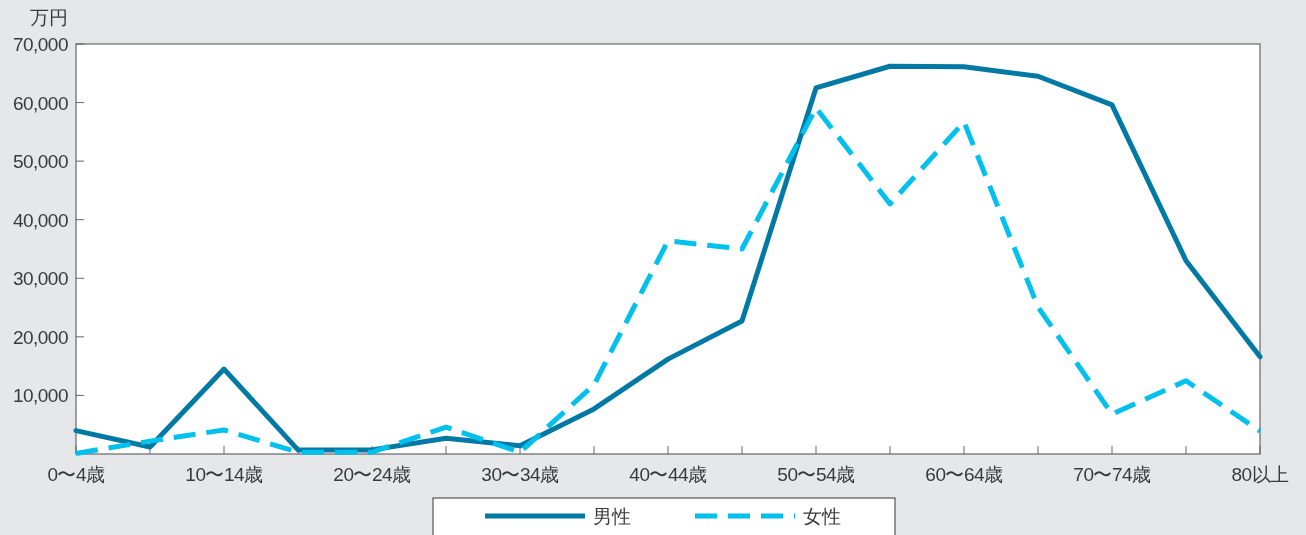 This screenshot has width=1306, height=535. What do you see at coordinates (1260, 474) in the screenshot?
I see `x-tick-label: 80以上` at bounding box center [1260, 474].